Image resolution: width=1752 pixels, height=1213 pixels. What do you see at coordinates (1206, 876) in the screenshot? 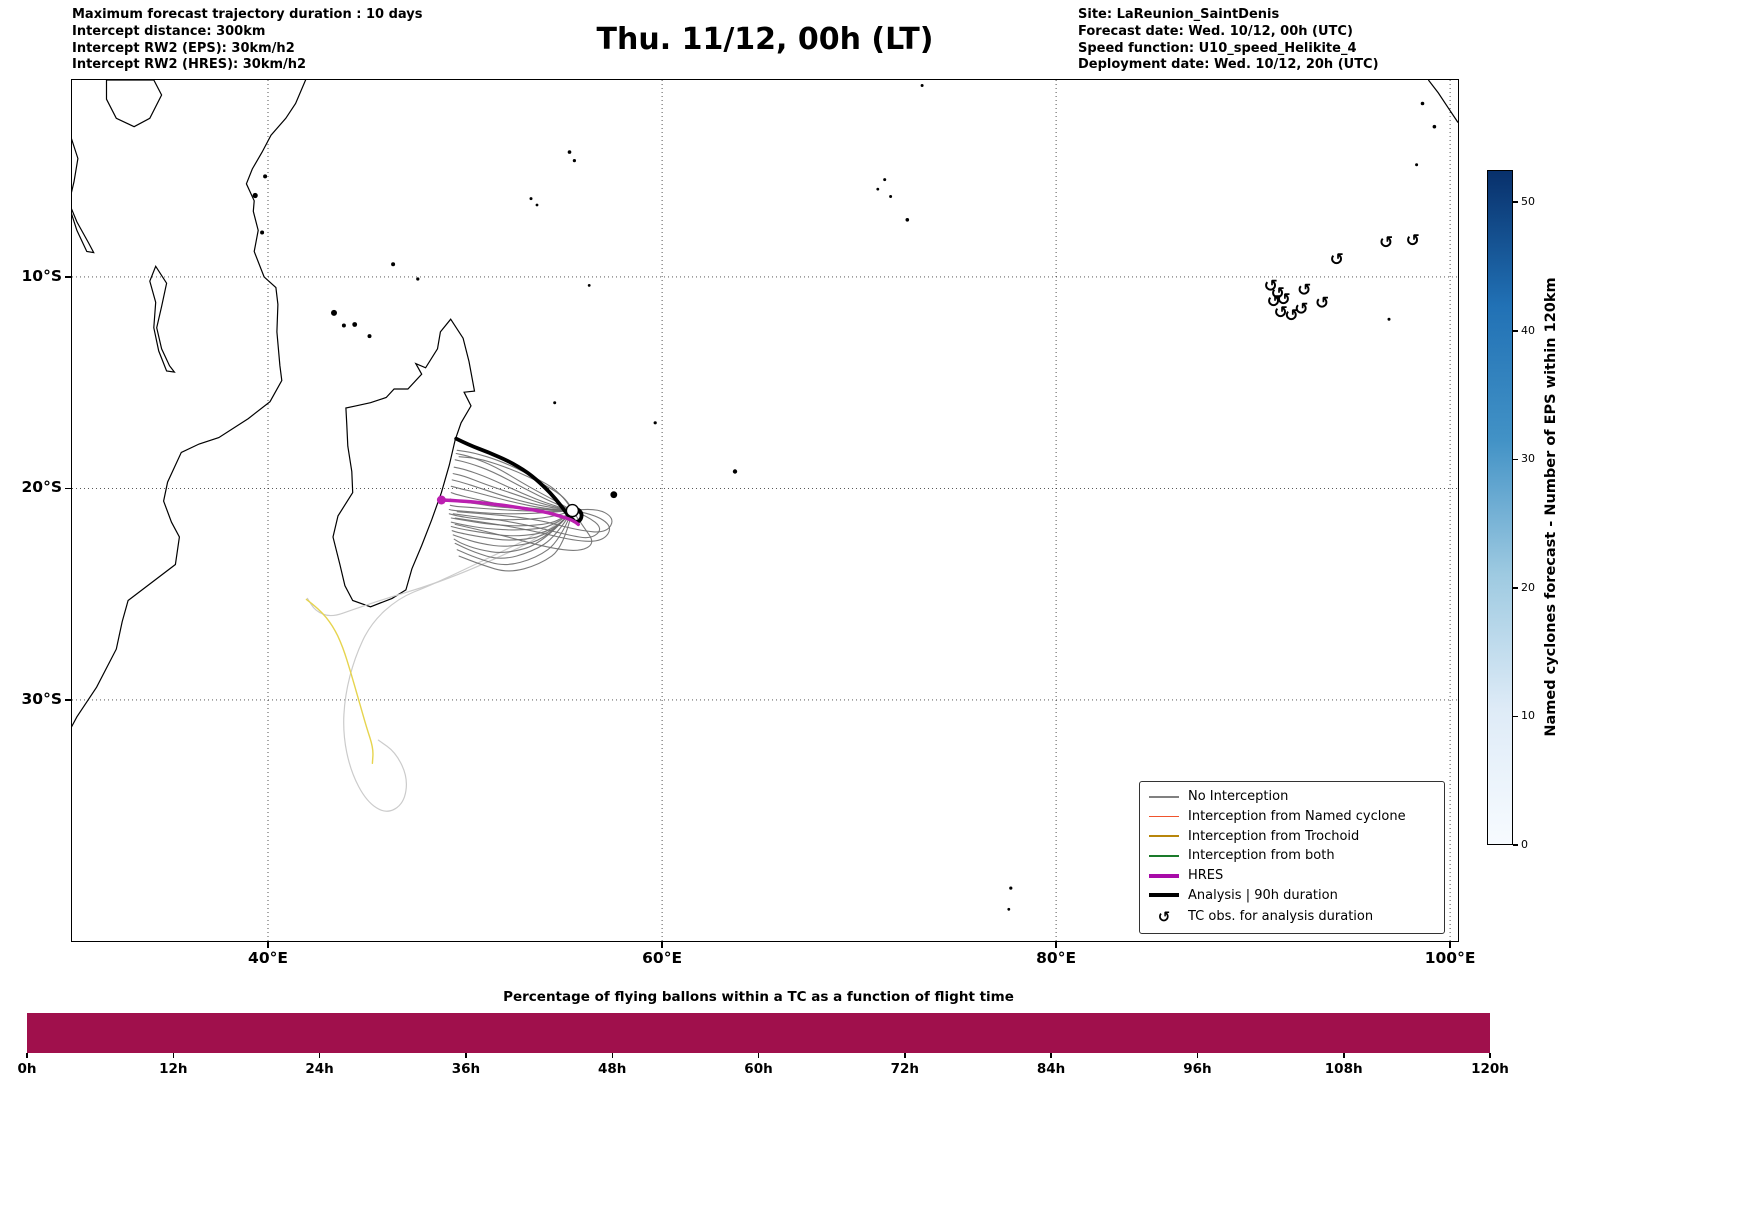
I see `legend-item-label: HRES` at bounding box center [1206, 876].